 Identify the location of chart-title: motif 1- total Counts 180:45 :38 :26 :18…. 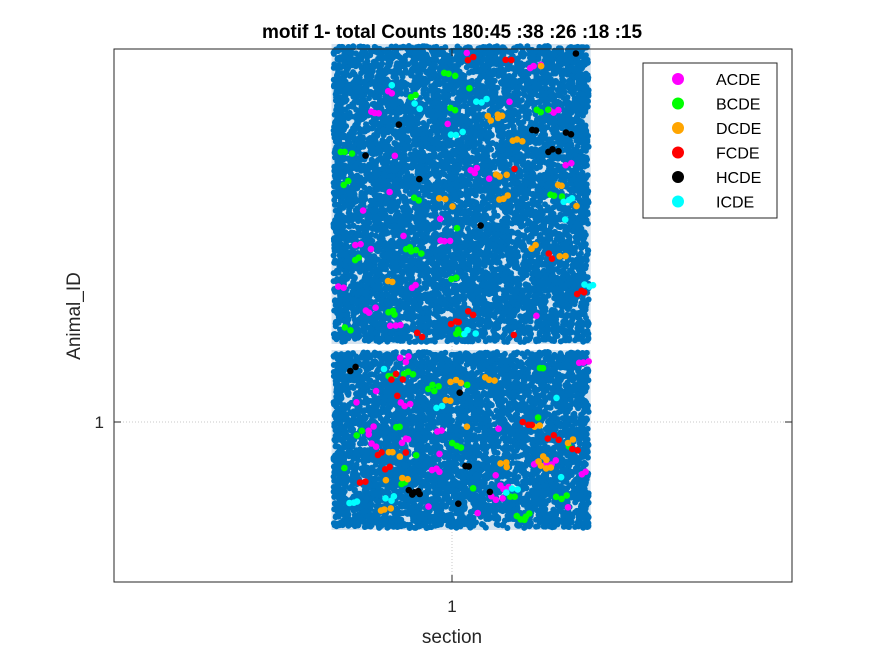
(452, 32).